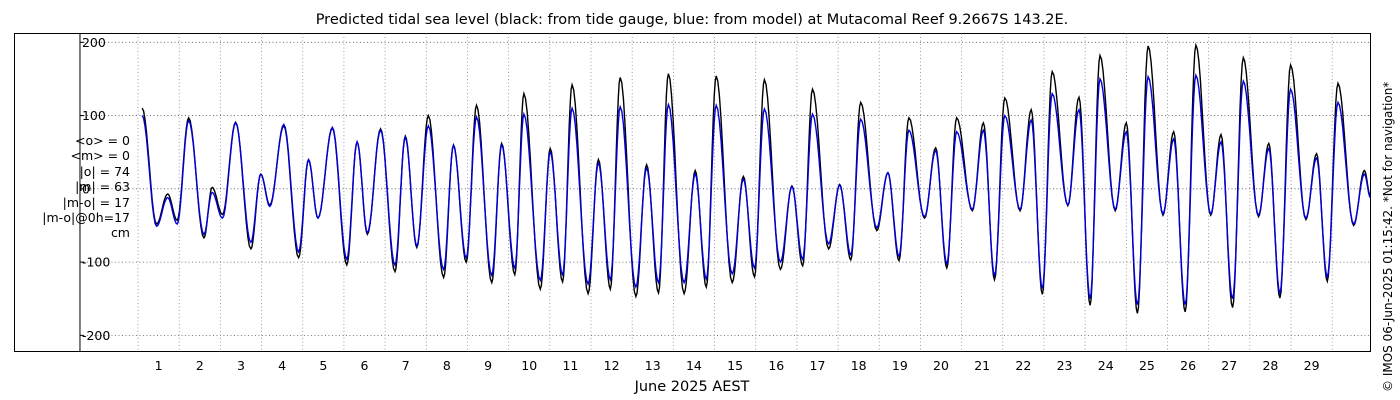 The height and width of the screenshot is (400, 1400). I want to click on x-tick-label: 24, so click(1106, 365).